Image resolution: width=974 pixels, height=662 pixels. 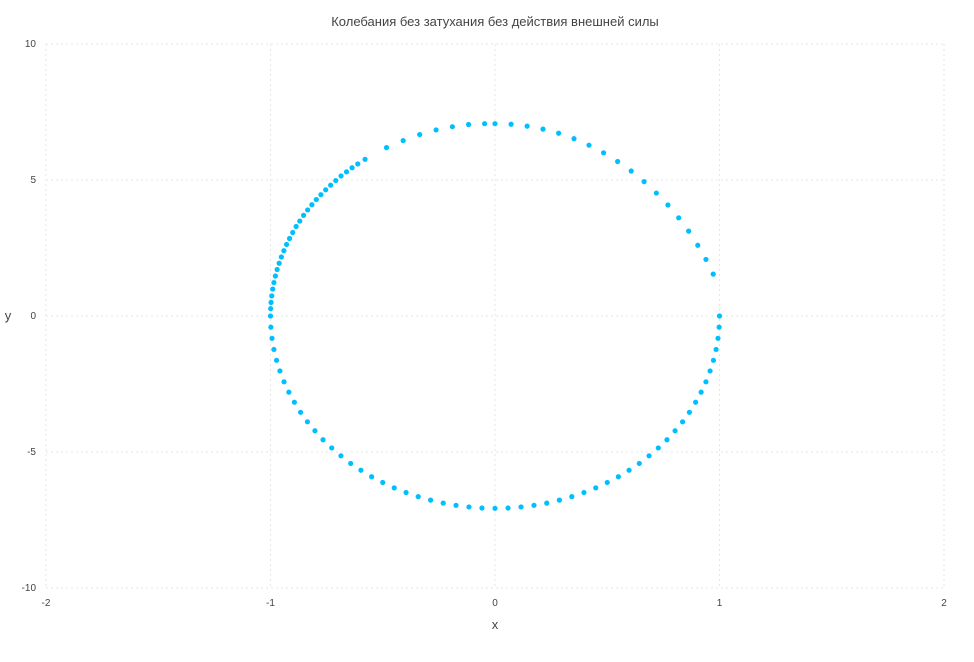 I want to click on y-tick-label: 5, so click(x=33, y=180).